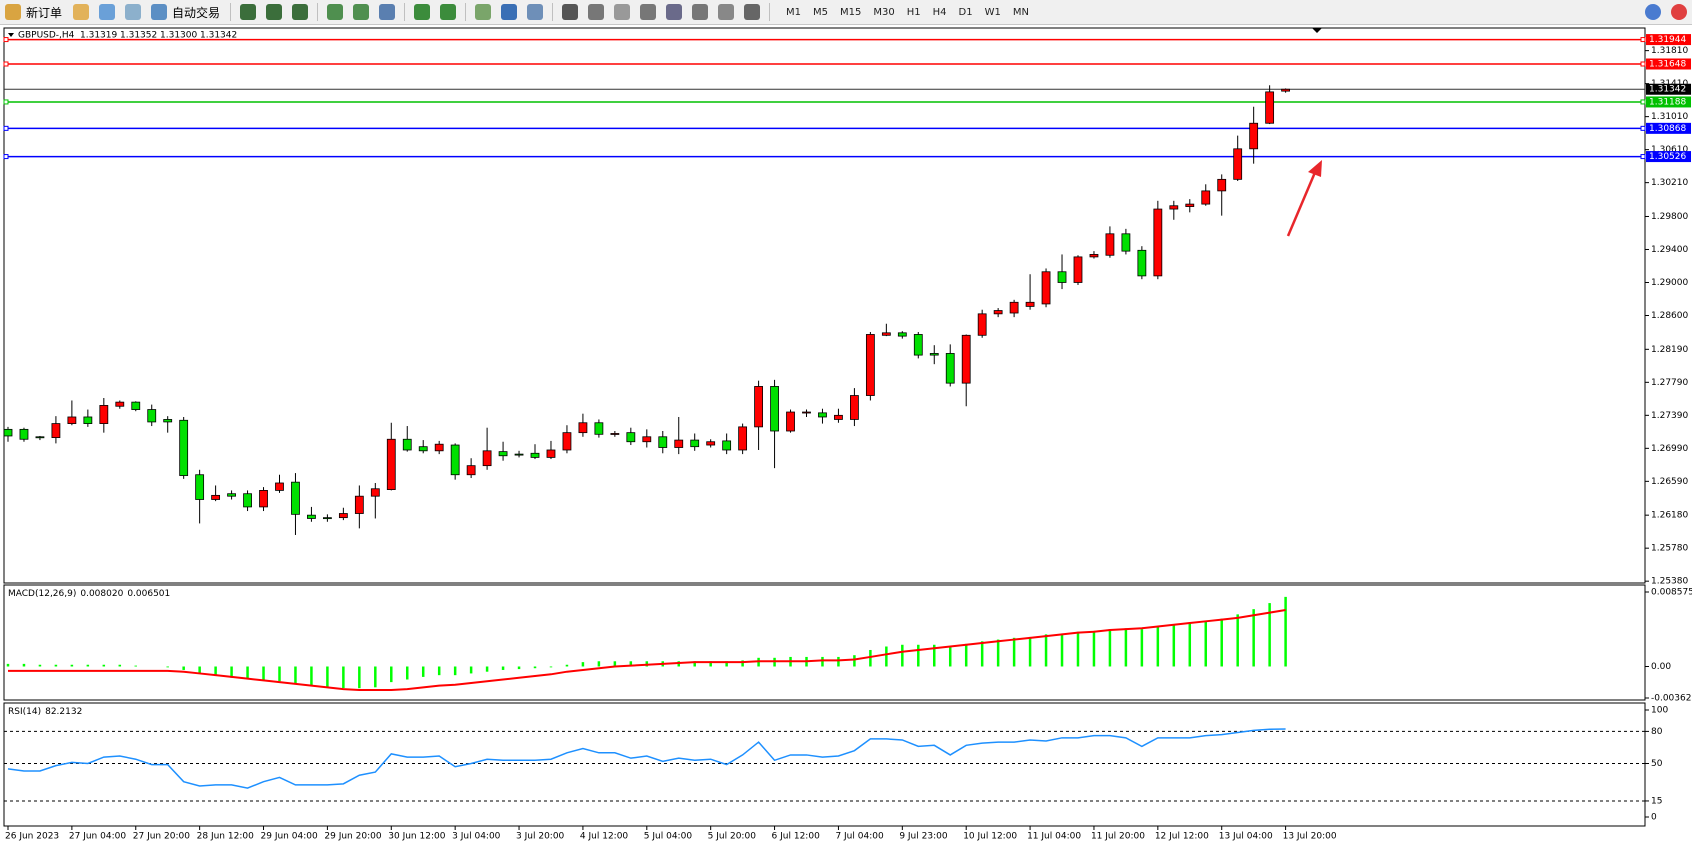 This screenshot has height=847, width=1692. Describe the element at coordinates (1661, 667) in the screenshot. I see `y-tick-label: 0.00` at that location.